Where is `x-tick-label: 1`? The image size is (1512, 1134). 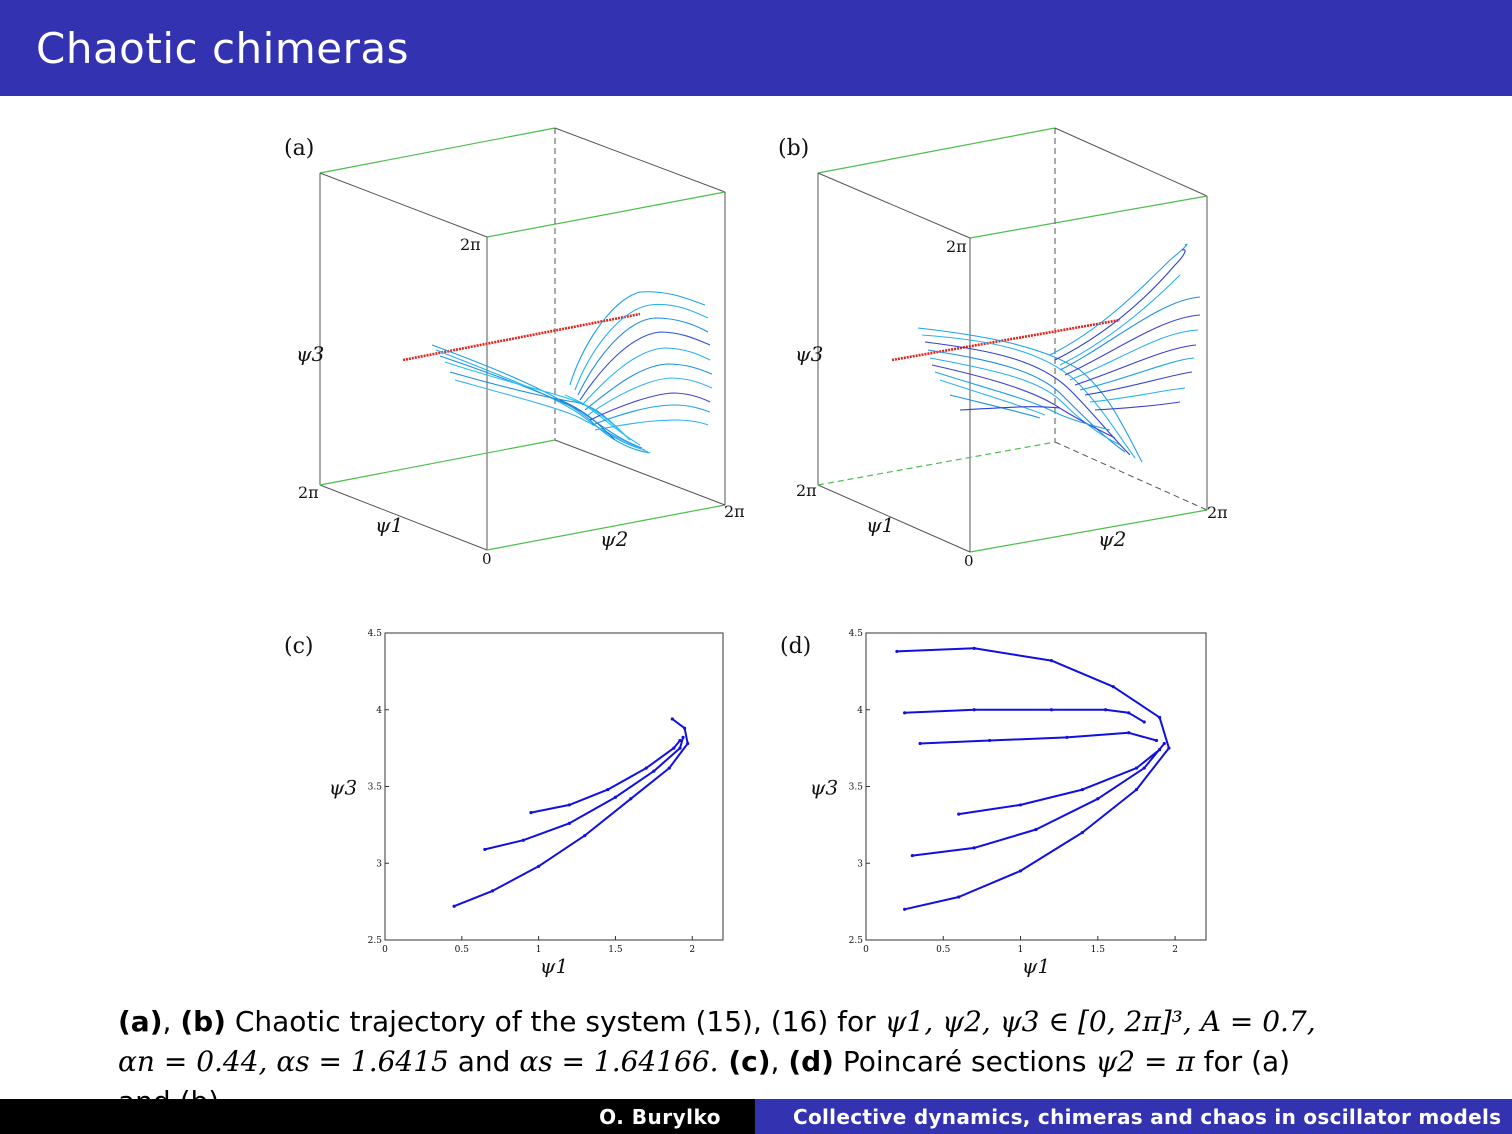
x-tick-label: 1 is located at coordinates (539, 950).